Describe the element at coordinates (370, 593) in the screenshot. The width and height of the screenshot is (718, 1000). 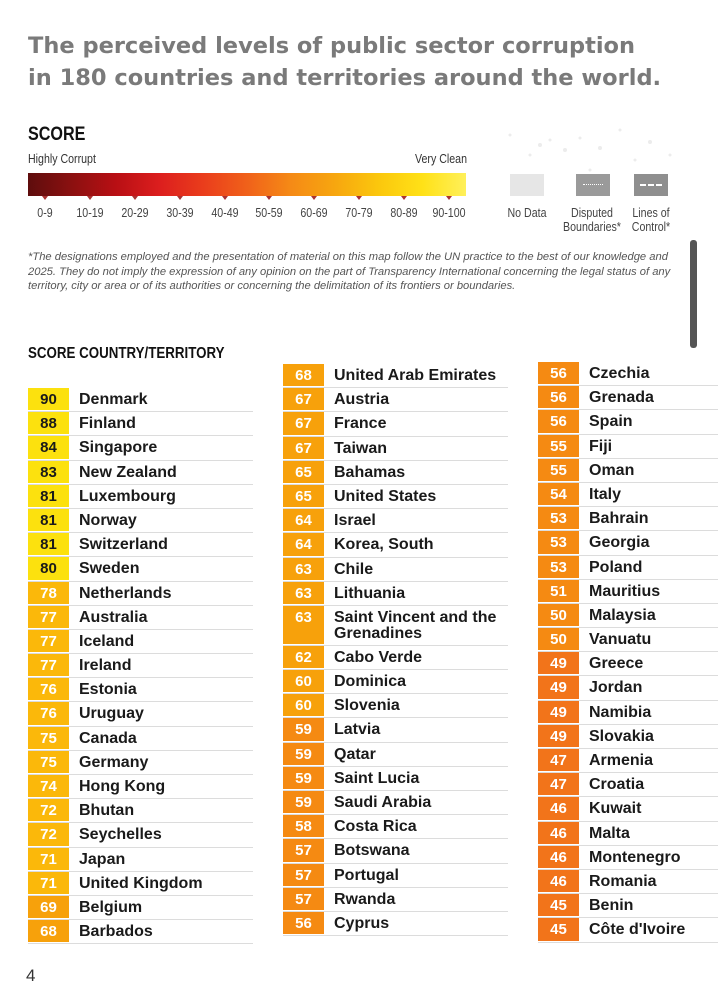
I see `country-name: Lithuania` at that location.